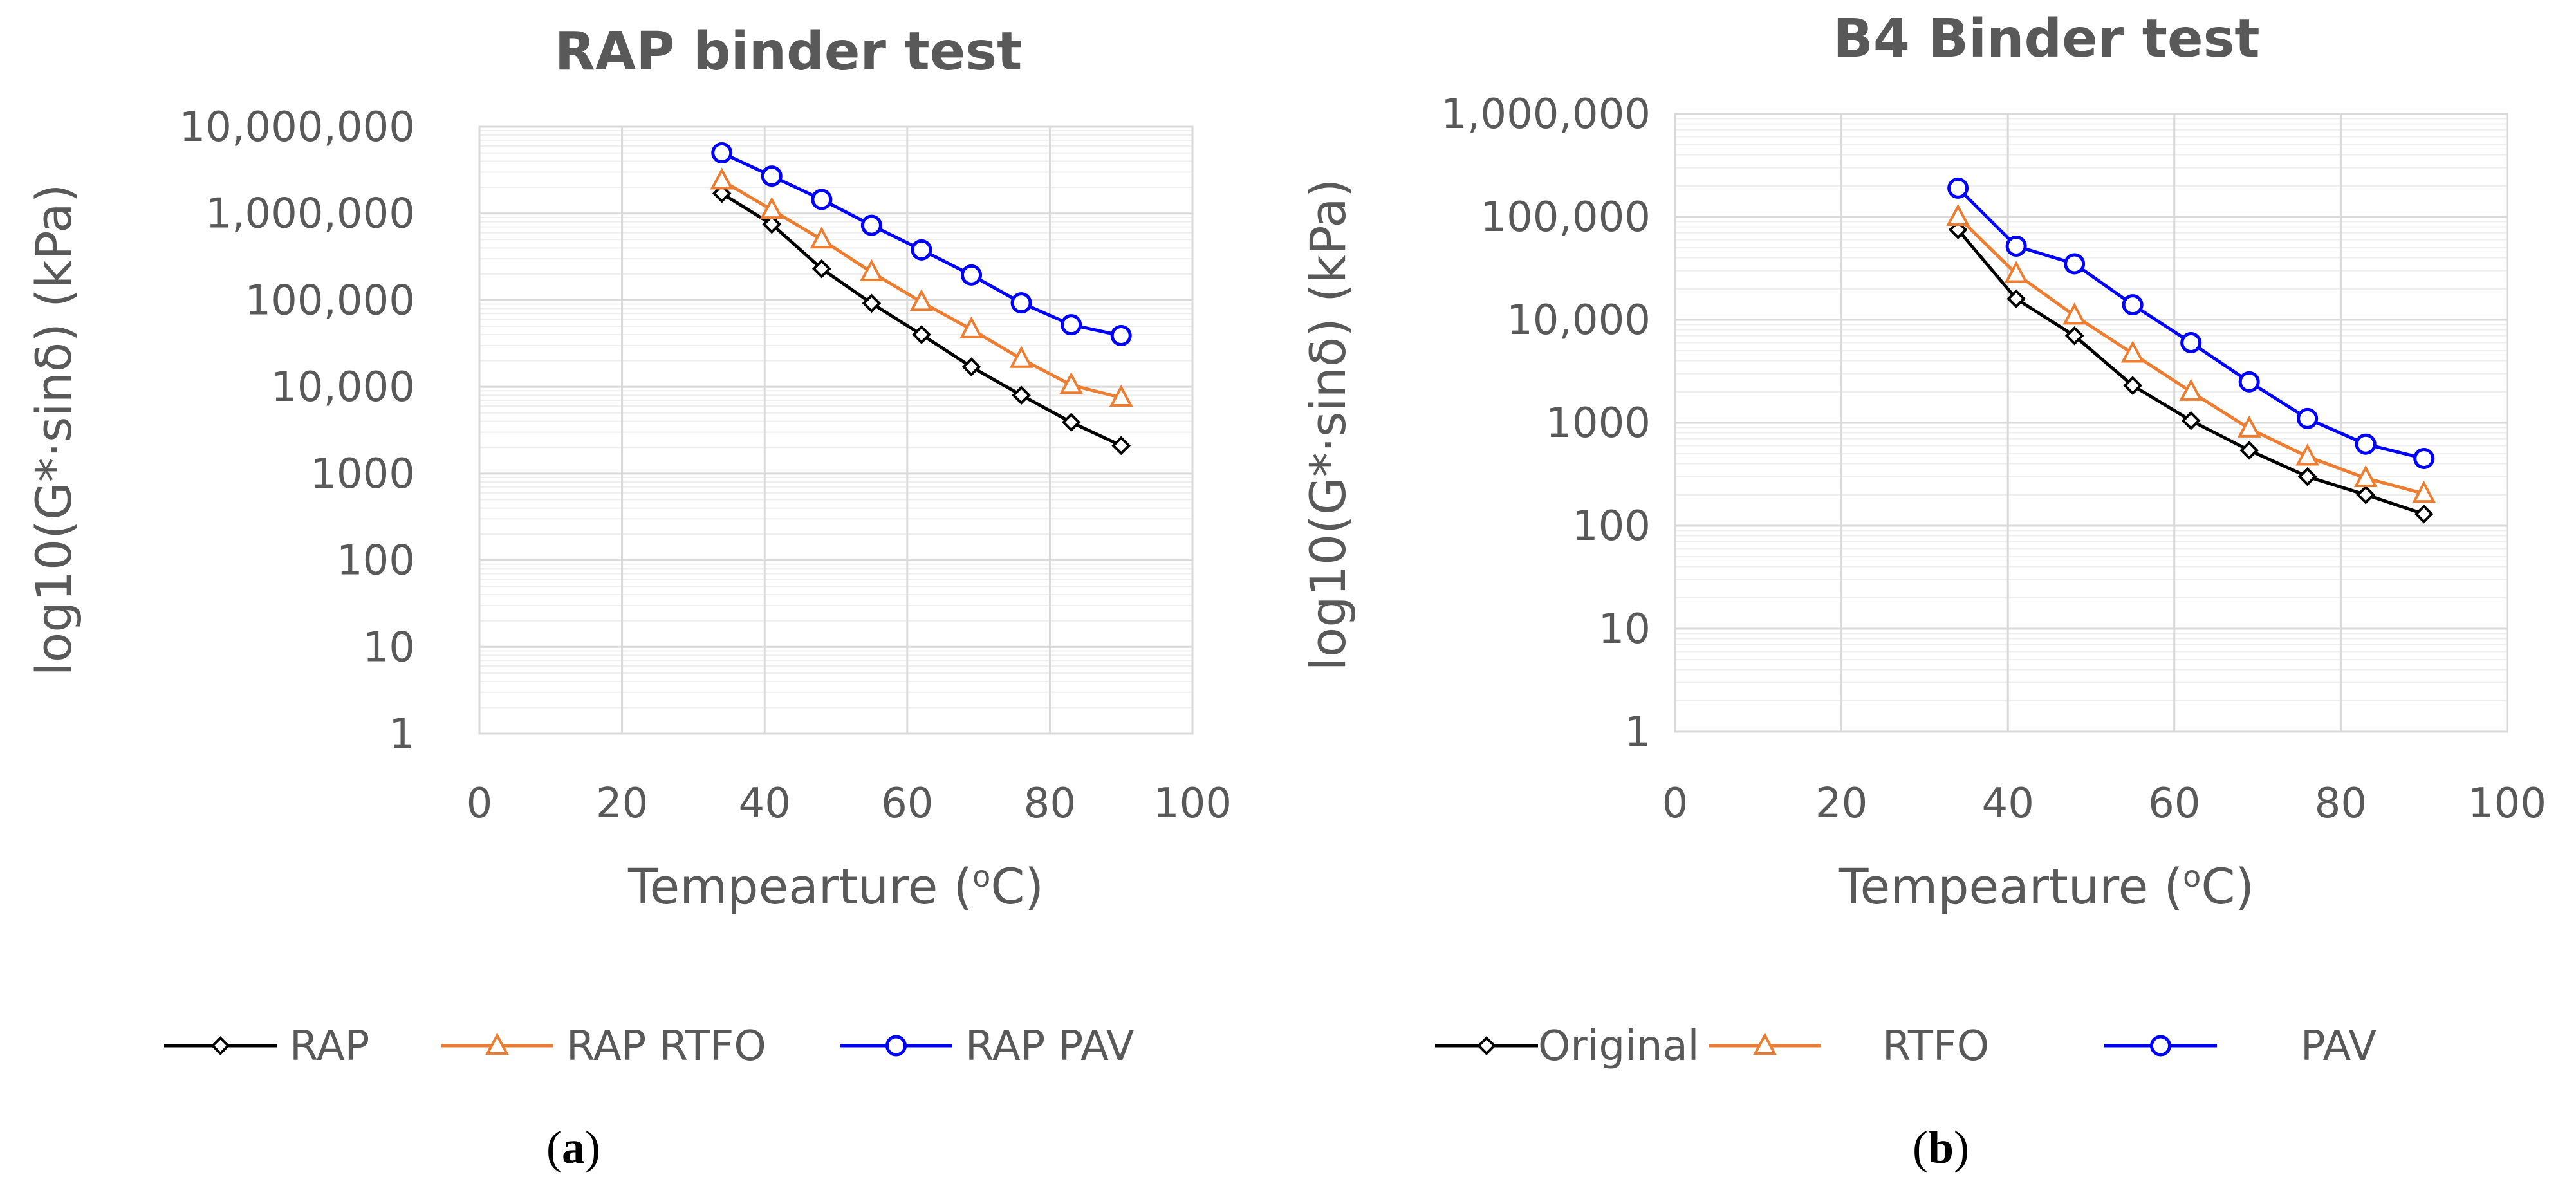  What do you see at coordinates (573, 1147) in the screenshot?
I see `caption-a: (a)` at bounding box center [573, 1147].